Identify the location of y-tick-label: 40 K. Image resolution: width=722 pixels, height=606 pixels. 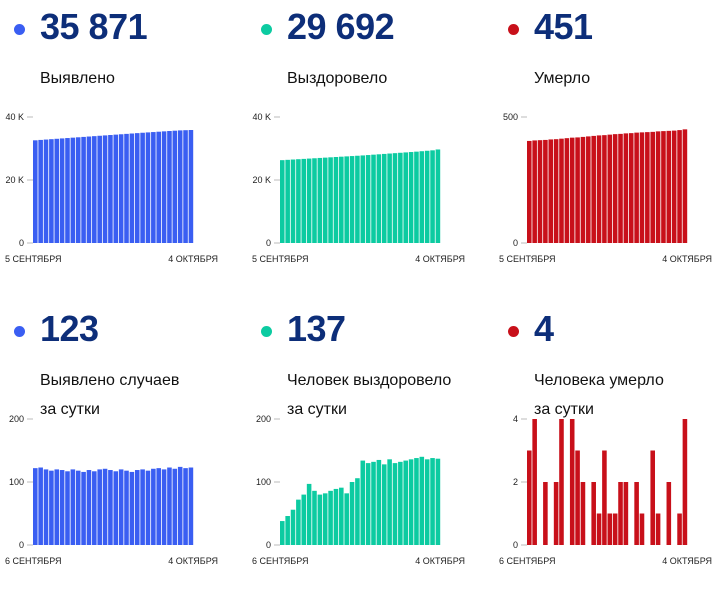
(261, 117).